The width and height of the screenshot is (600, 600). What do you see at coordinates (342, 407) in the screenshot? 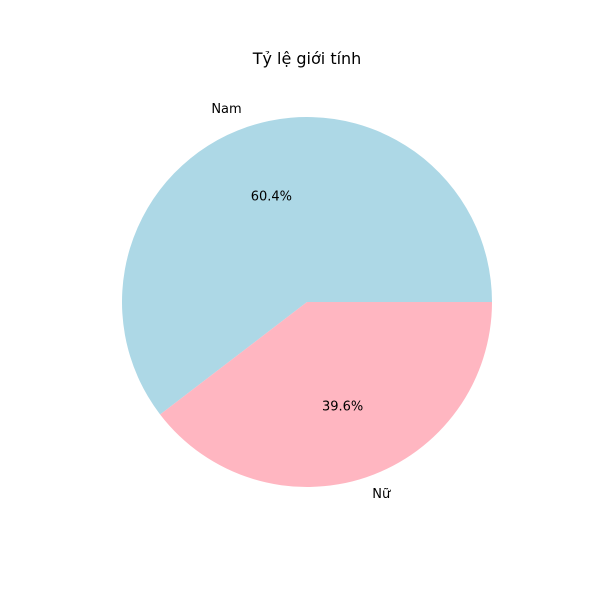
I see `slice-percent-label: 39.6%` at bounding box center [342, 407].